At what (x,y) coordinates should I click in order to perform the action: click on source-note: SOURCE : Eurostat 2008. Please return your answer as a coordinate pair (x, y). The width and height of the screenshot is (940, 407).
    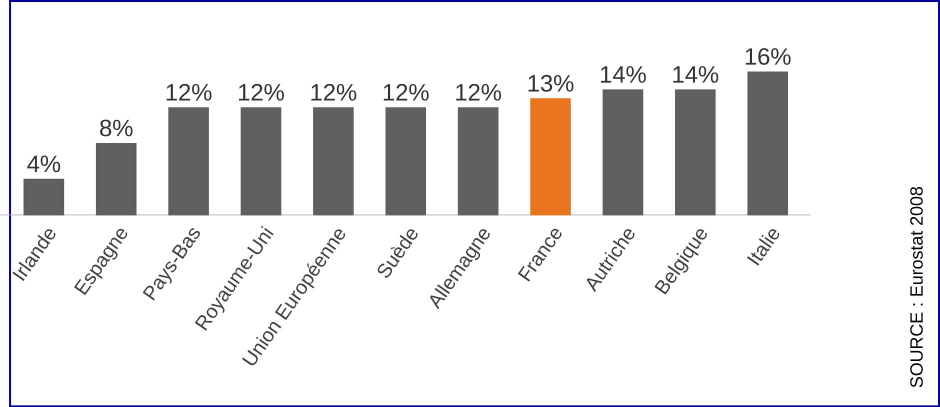
    Looking at the image, I should click on (916, 287).